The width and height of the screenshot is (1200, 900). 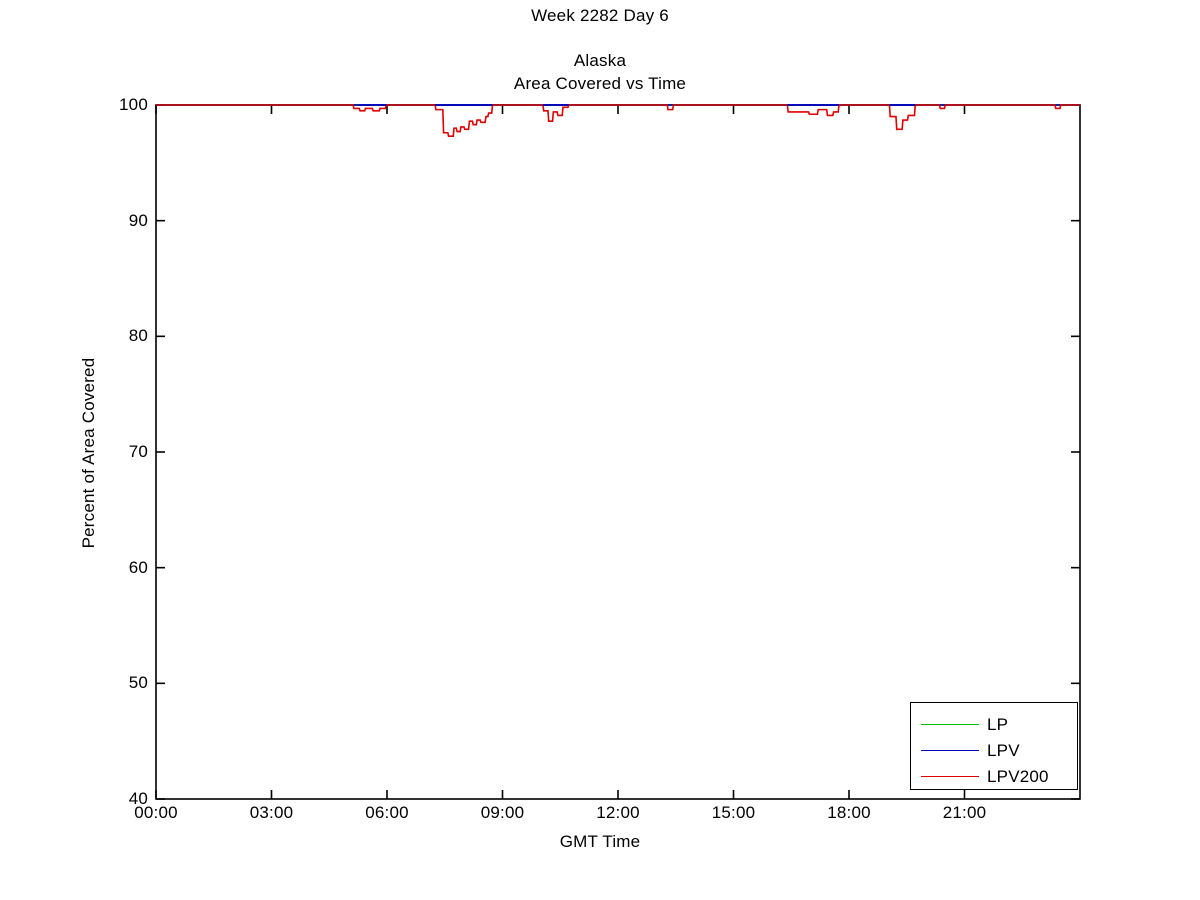 I want to click on legend-swatch-lpv200, so click(x=950, y=776).